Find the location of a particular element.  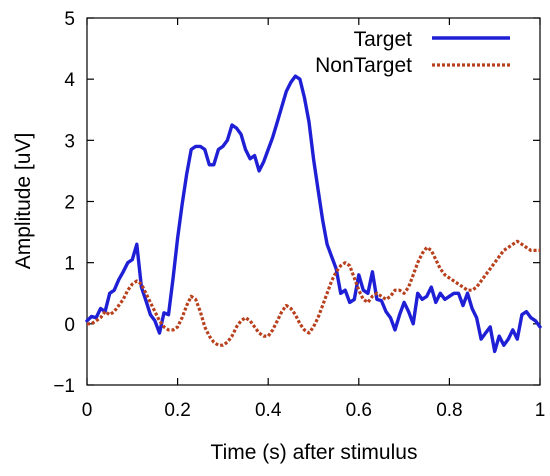

legend-label-target: Target is located at coordinates (383, 39).